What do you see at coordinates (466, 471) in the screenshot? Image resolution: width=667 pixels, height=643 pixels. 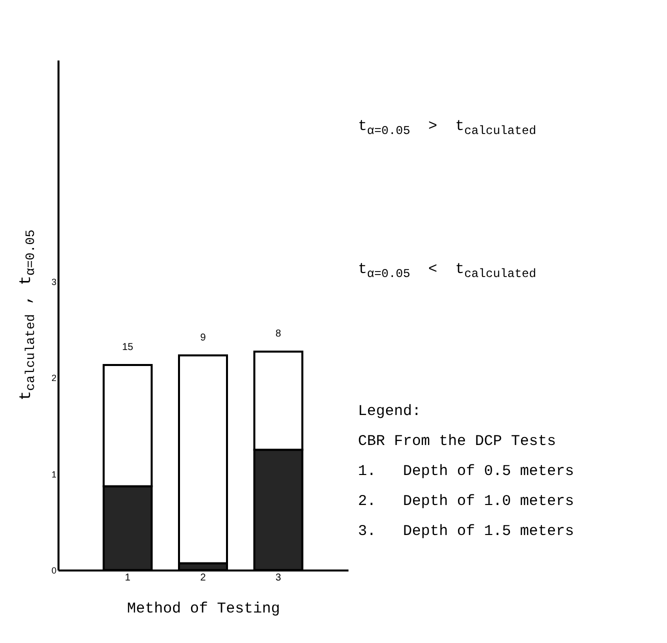 I see `text: 1. Depth of 0.5 meters` at bounding box center [466, 471].